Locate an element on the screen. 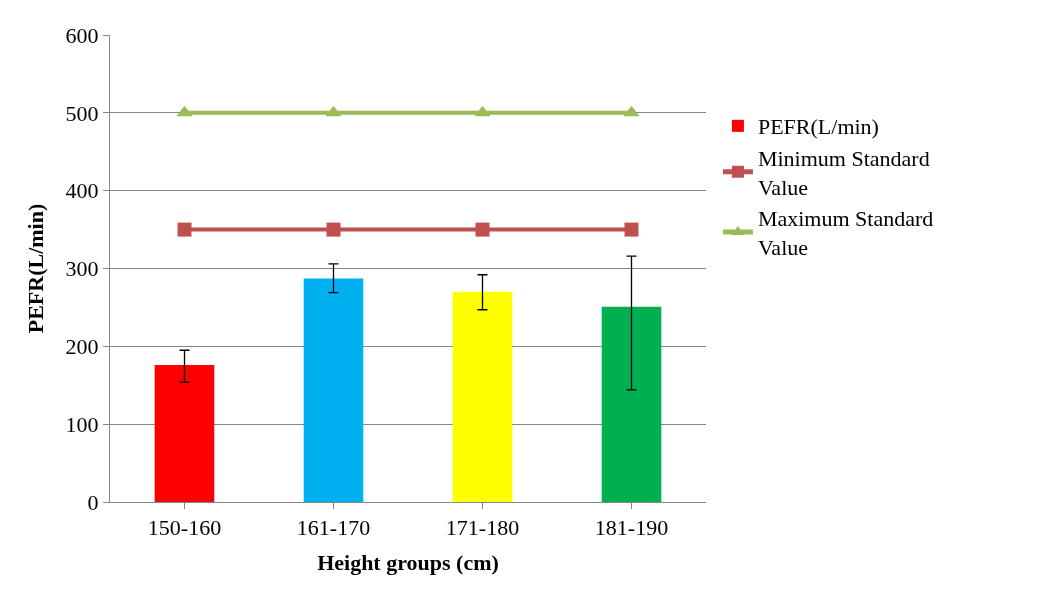  legend-label: Maximum Standard Value is located at coordinates (845, 233).